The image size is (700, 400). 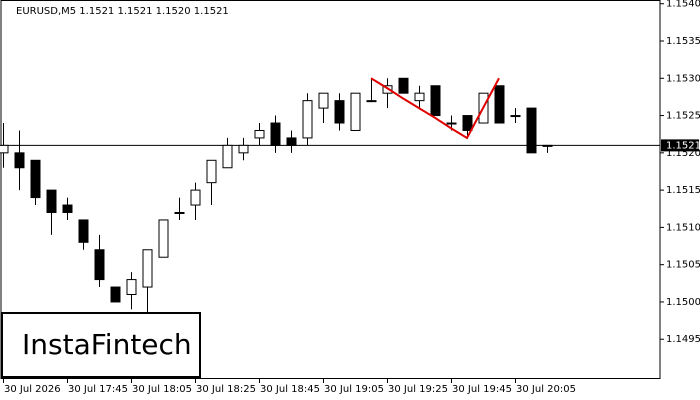 I want to click on y-tick-label: 1.1530, so click(x=683, y=78).